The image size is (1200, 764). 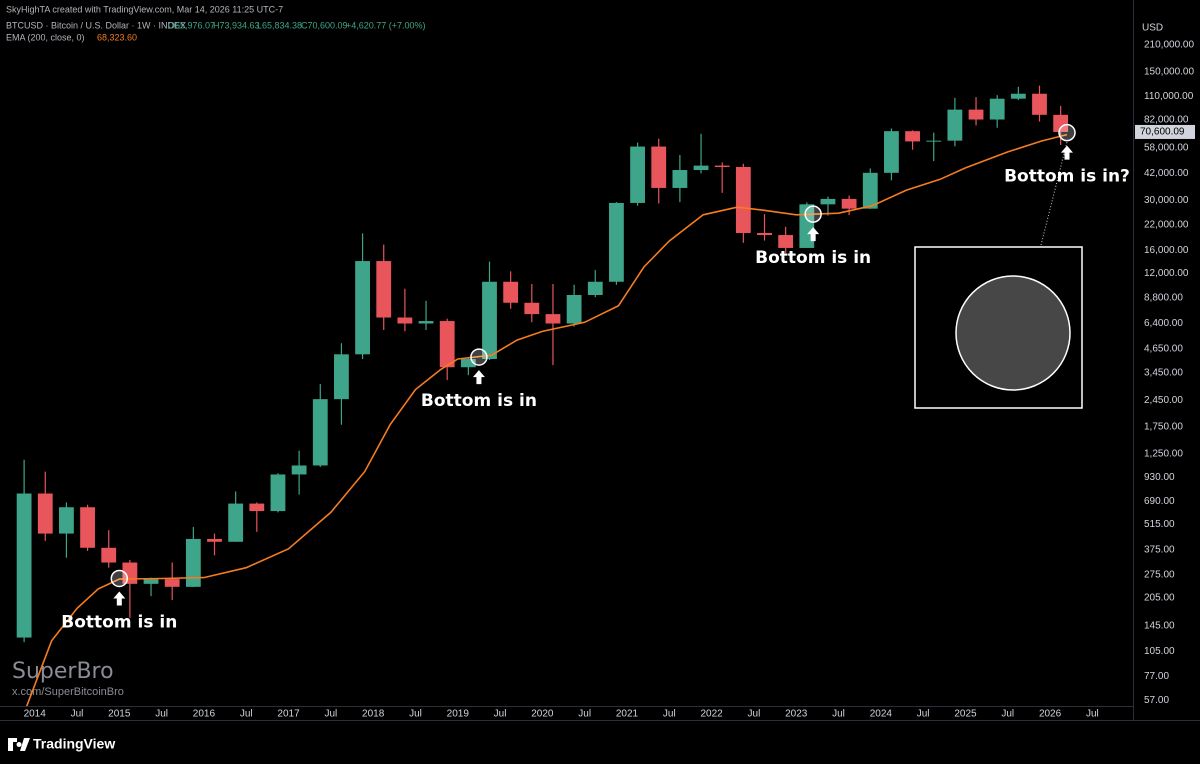 What do you see at coordinates (1166, 273) in the screenshot?
I see `y-tick-label: 12,000.00` at bounding box center [1166, 273].